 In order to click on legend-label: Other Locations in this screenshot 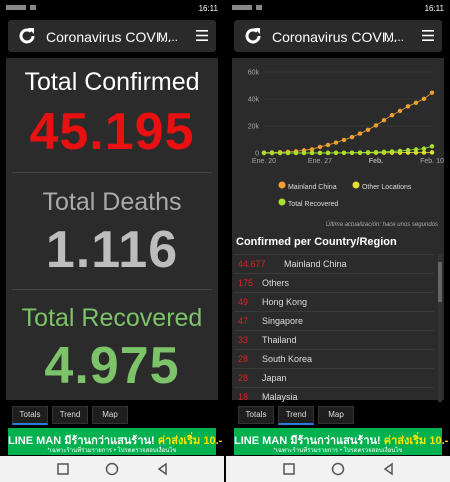, I will do `click(386, 187)`.